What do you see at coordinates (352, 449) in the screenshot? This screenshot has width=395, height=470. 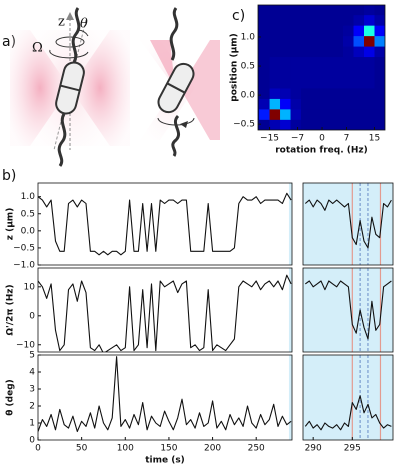 I see `x-tick-label: 295` at bounding box center [352, 449].